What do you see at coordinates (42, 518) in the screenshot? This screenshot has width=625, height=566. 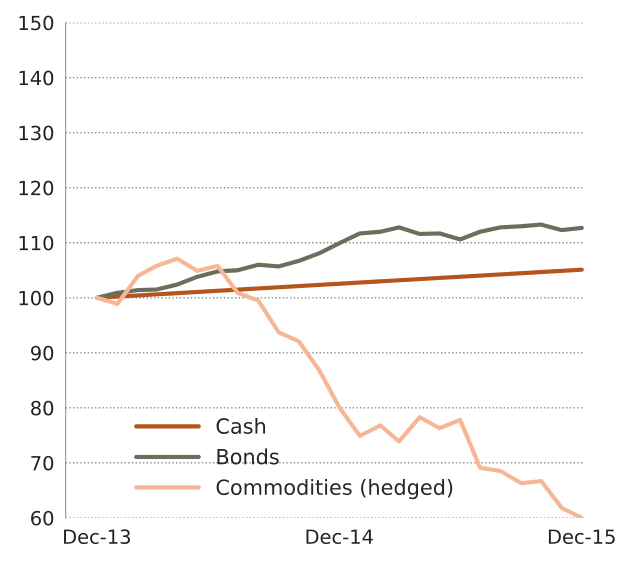 I see `y-tick-label: 60` at bounding box center [42, 518].